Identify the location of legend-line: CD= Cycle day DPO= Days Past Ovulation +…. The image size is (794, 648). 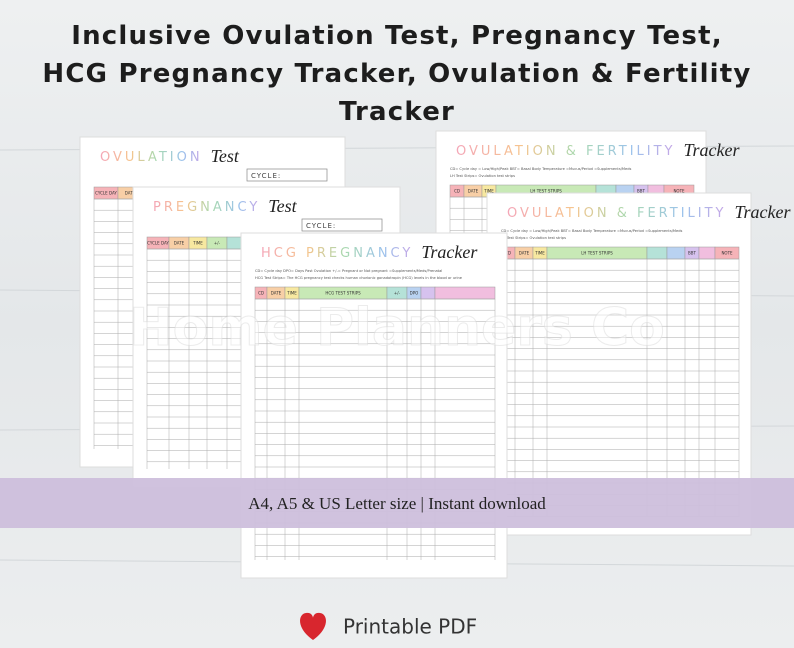
(348, 271).